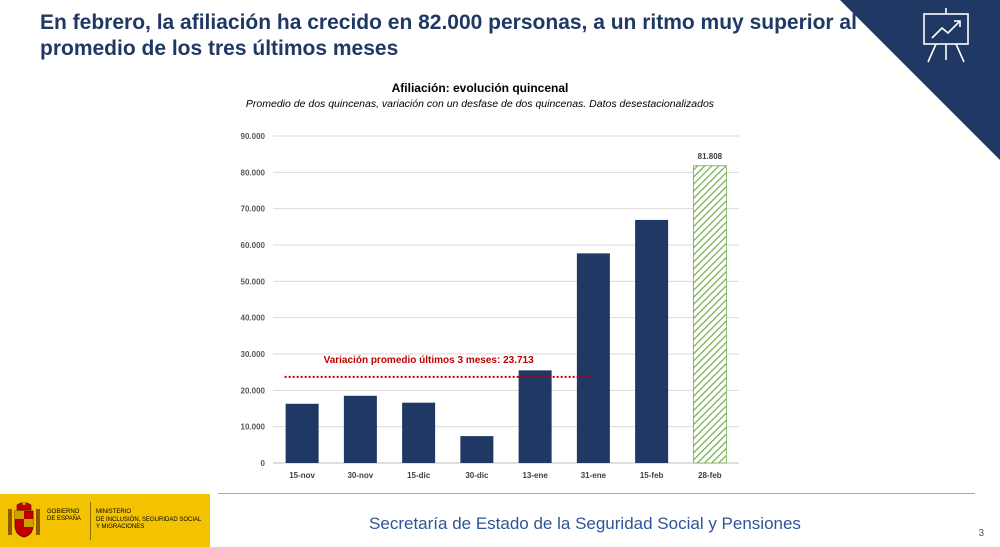 This screenshot has width=1000, height=547. Describe the element at coordinates (535, 475) in the screenshot. I see `x-tick-label: 13-ene` at that location.